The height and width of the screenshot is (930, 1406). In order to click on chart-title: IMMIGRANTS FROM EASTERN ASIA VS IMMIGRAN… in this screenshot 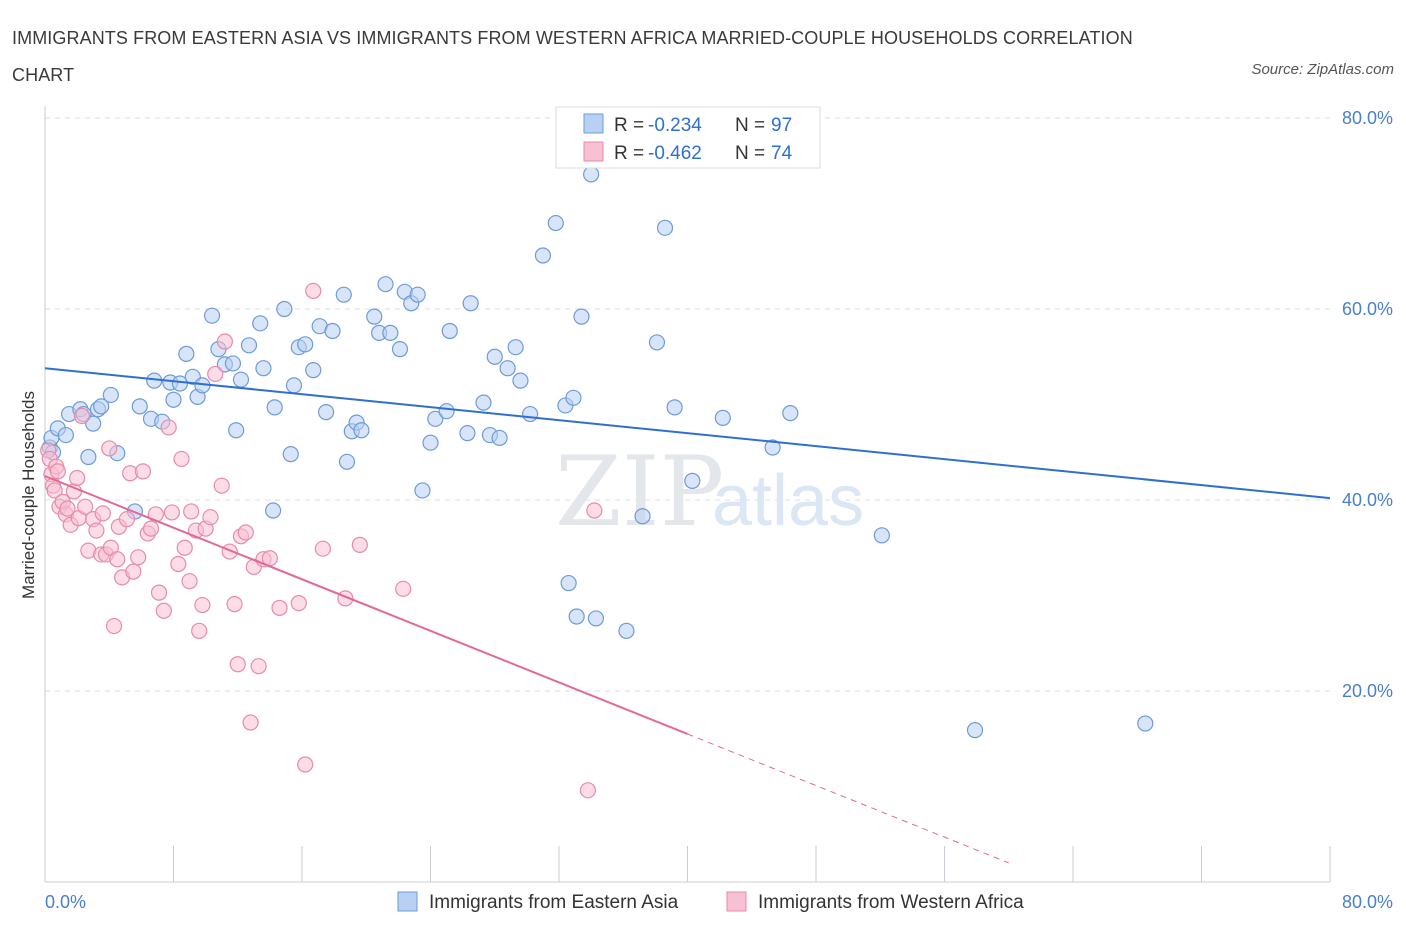, I will do `click(572, 56)`.